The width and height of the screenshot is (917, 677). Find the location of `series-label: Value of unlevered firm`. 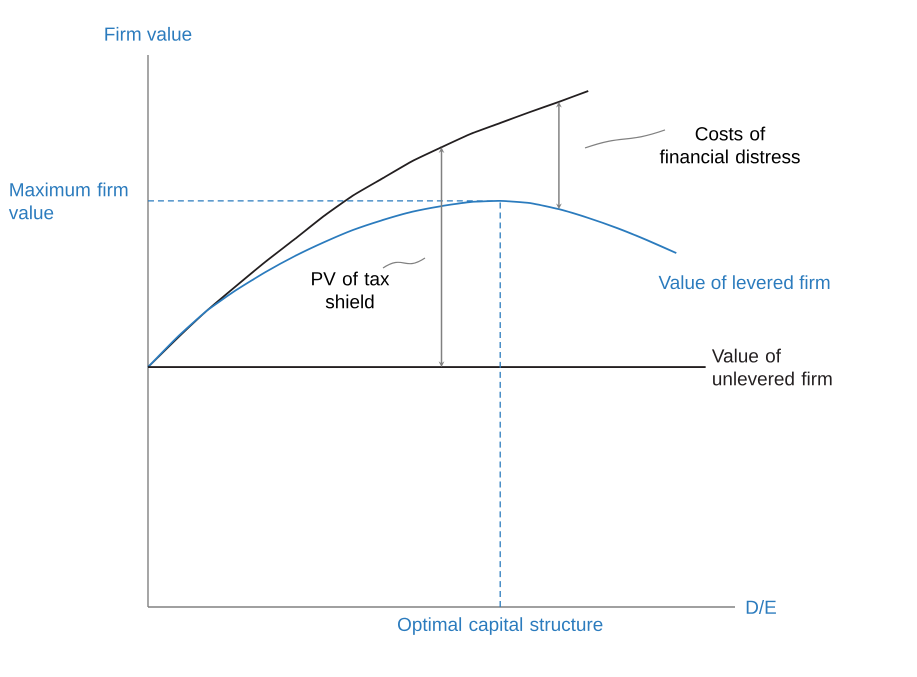

series-label: Value of unlevered firm is located at coordinates (772, 367).